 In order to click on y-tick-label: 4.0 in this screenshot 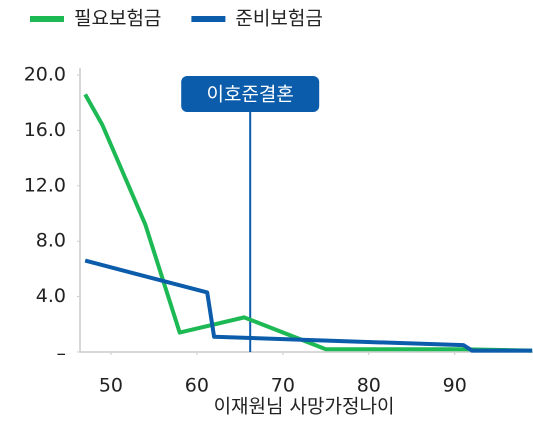, I will do `click(51, 296)`.